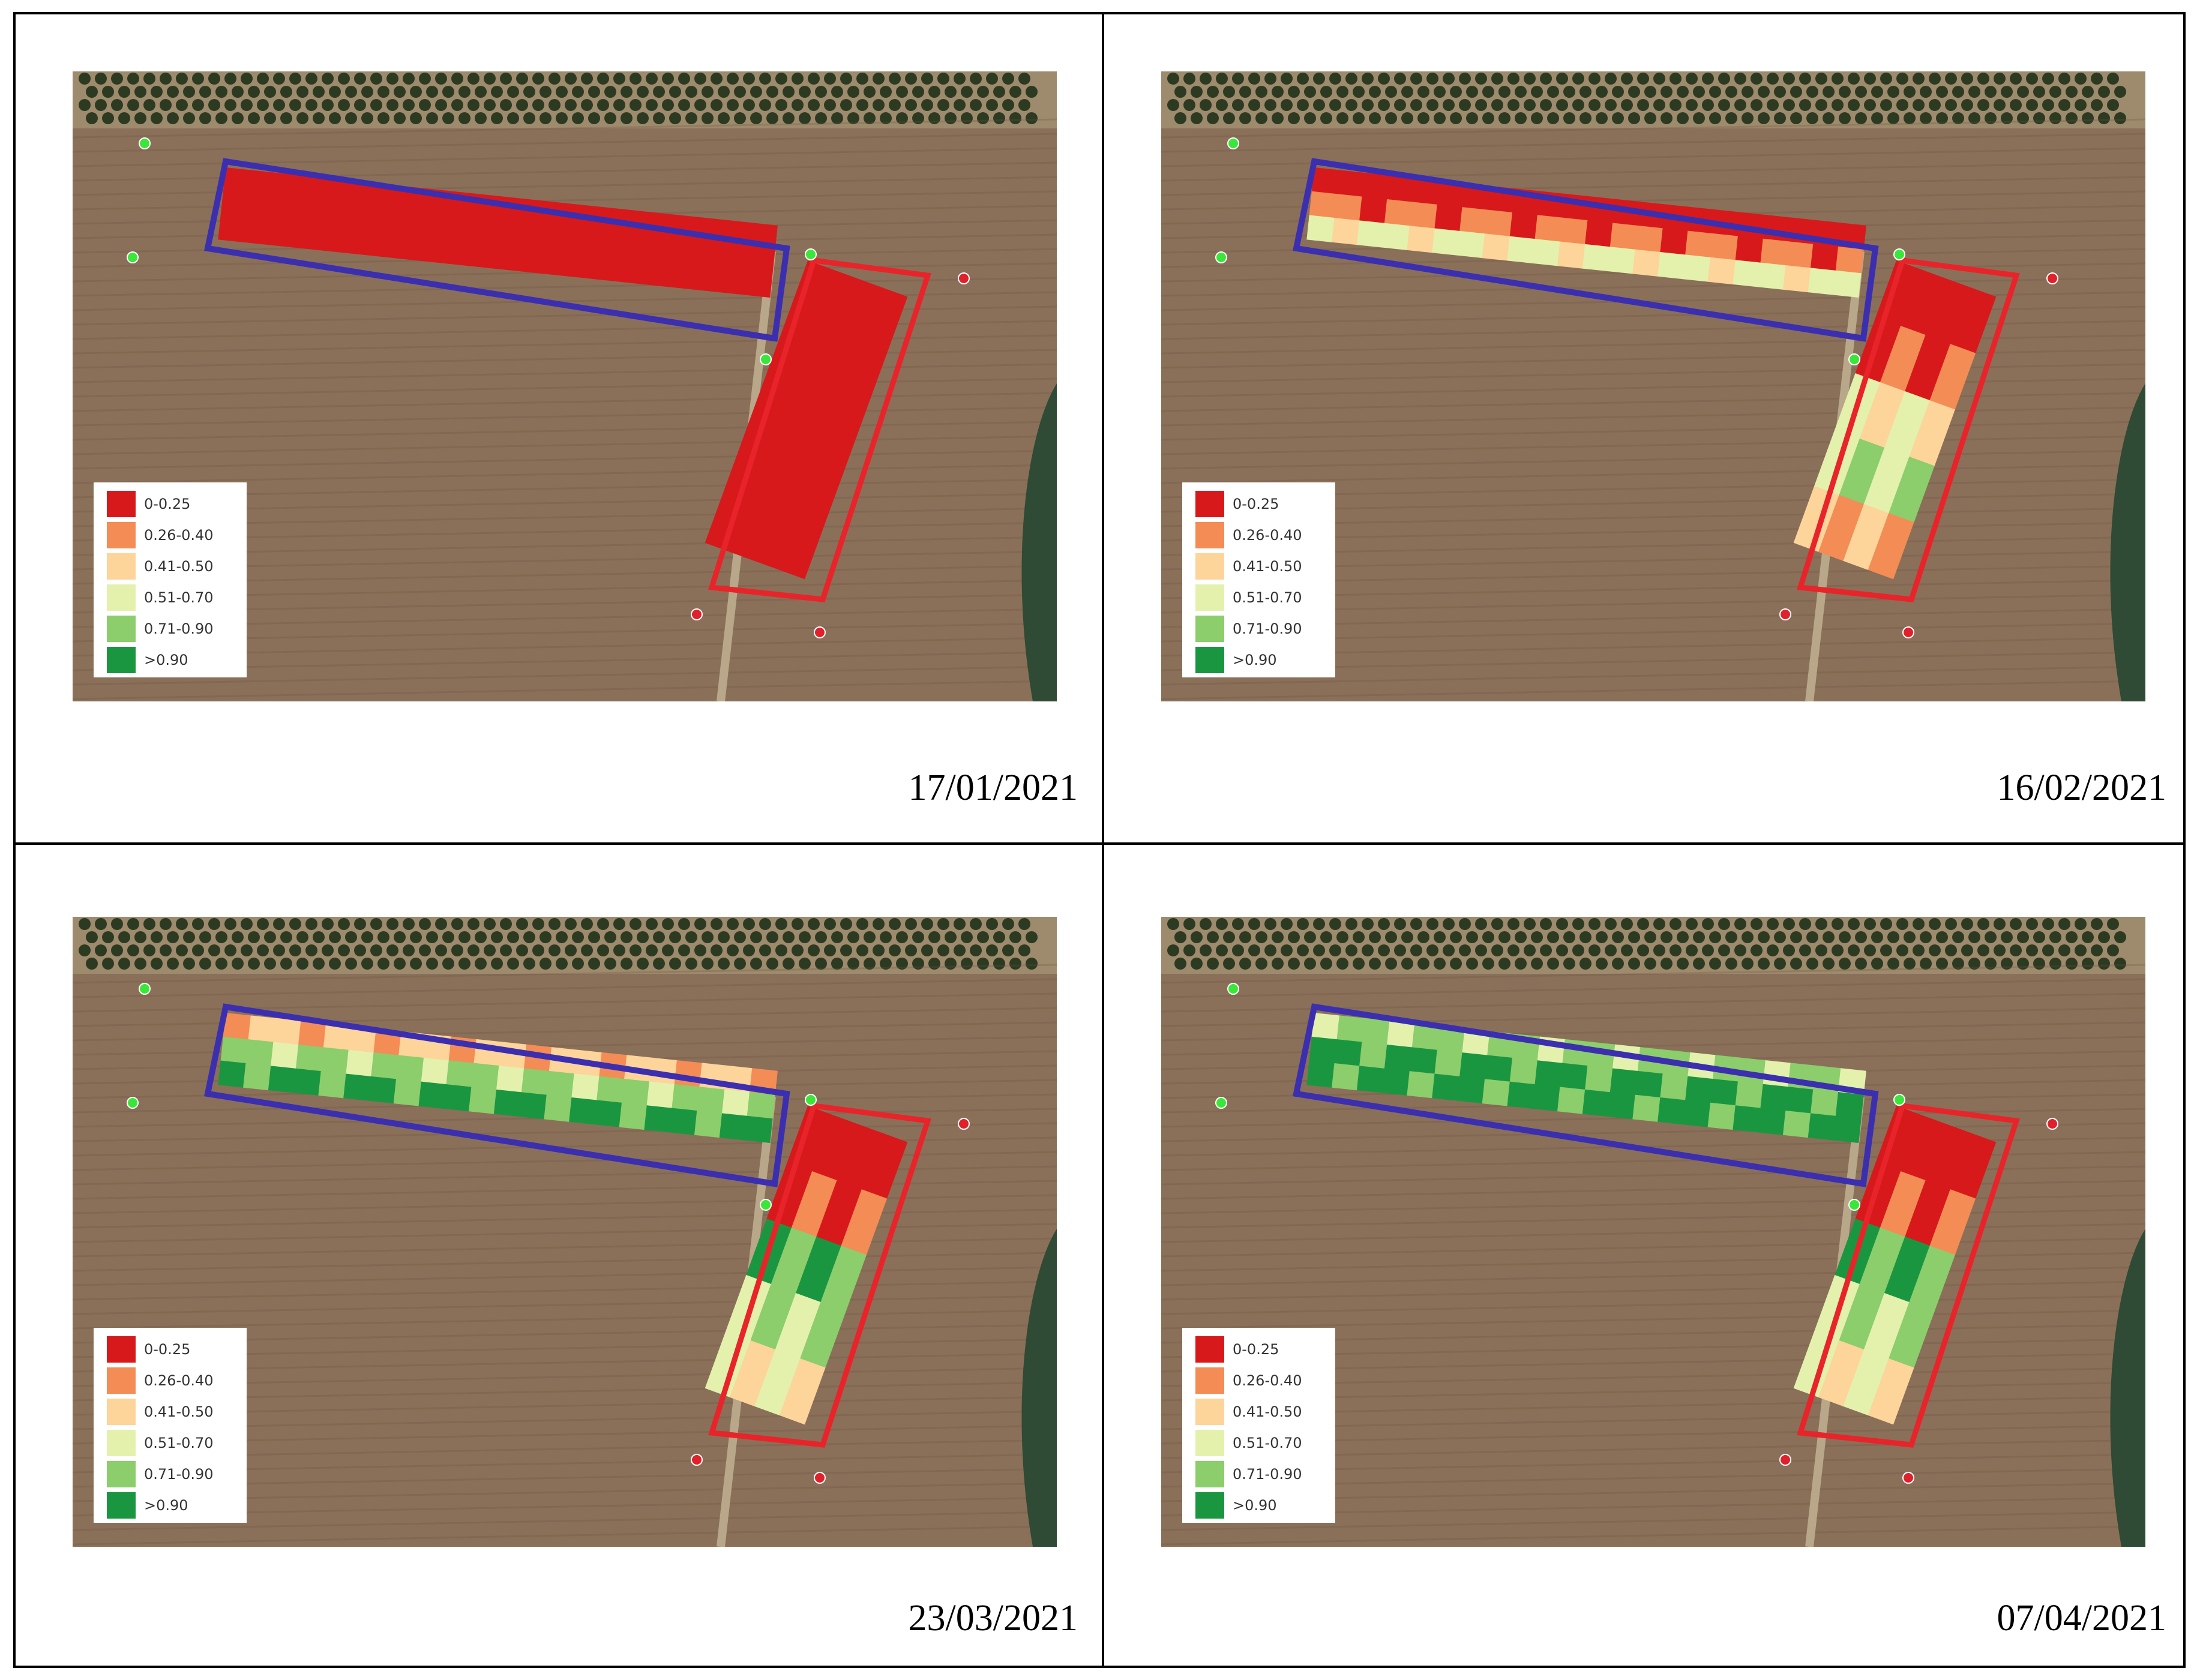 Image resolution: width=2200 pixels, height=1680 pixels. What do you see at coordinates (177, 1350) in the screenshot?
I see `legend-item: 0-0.25` at bounding box center [177, 1350].